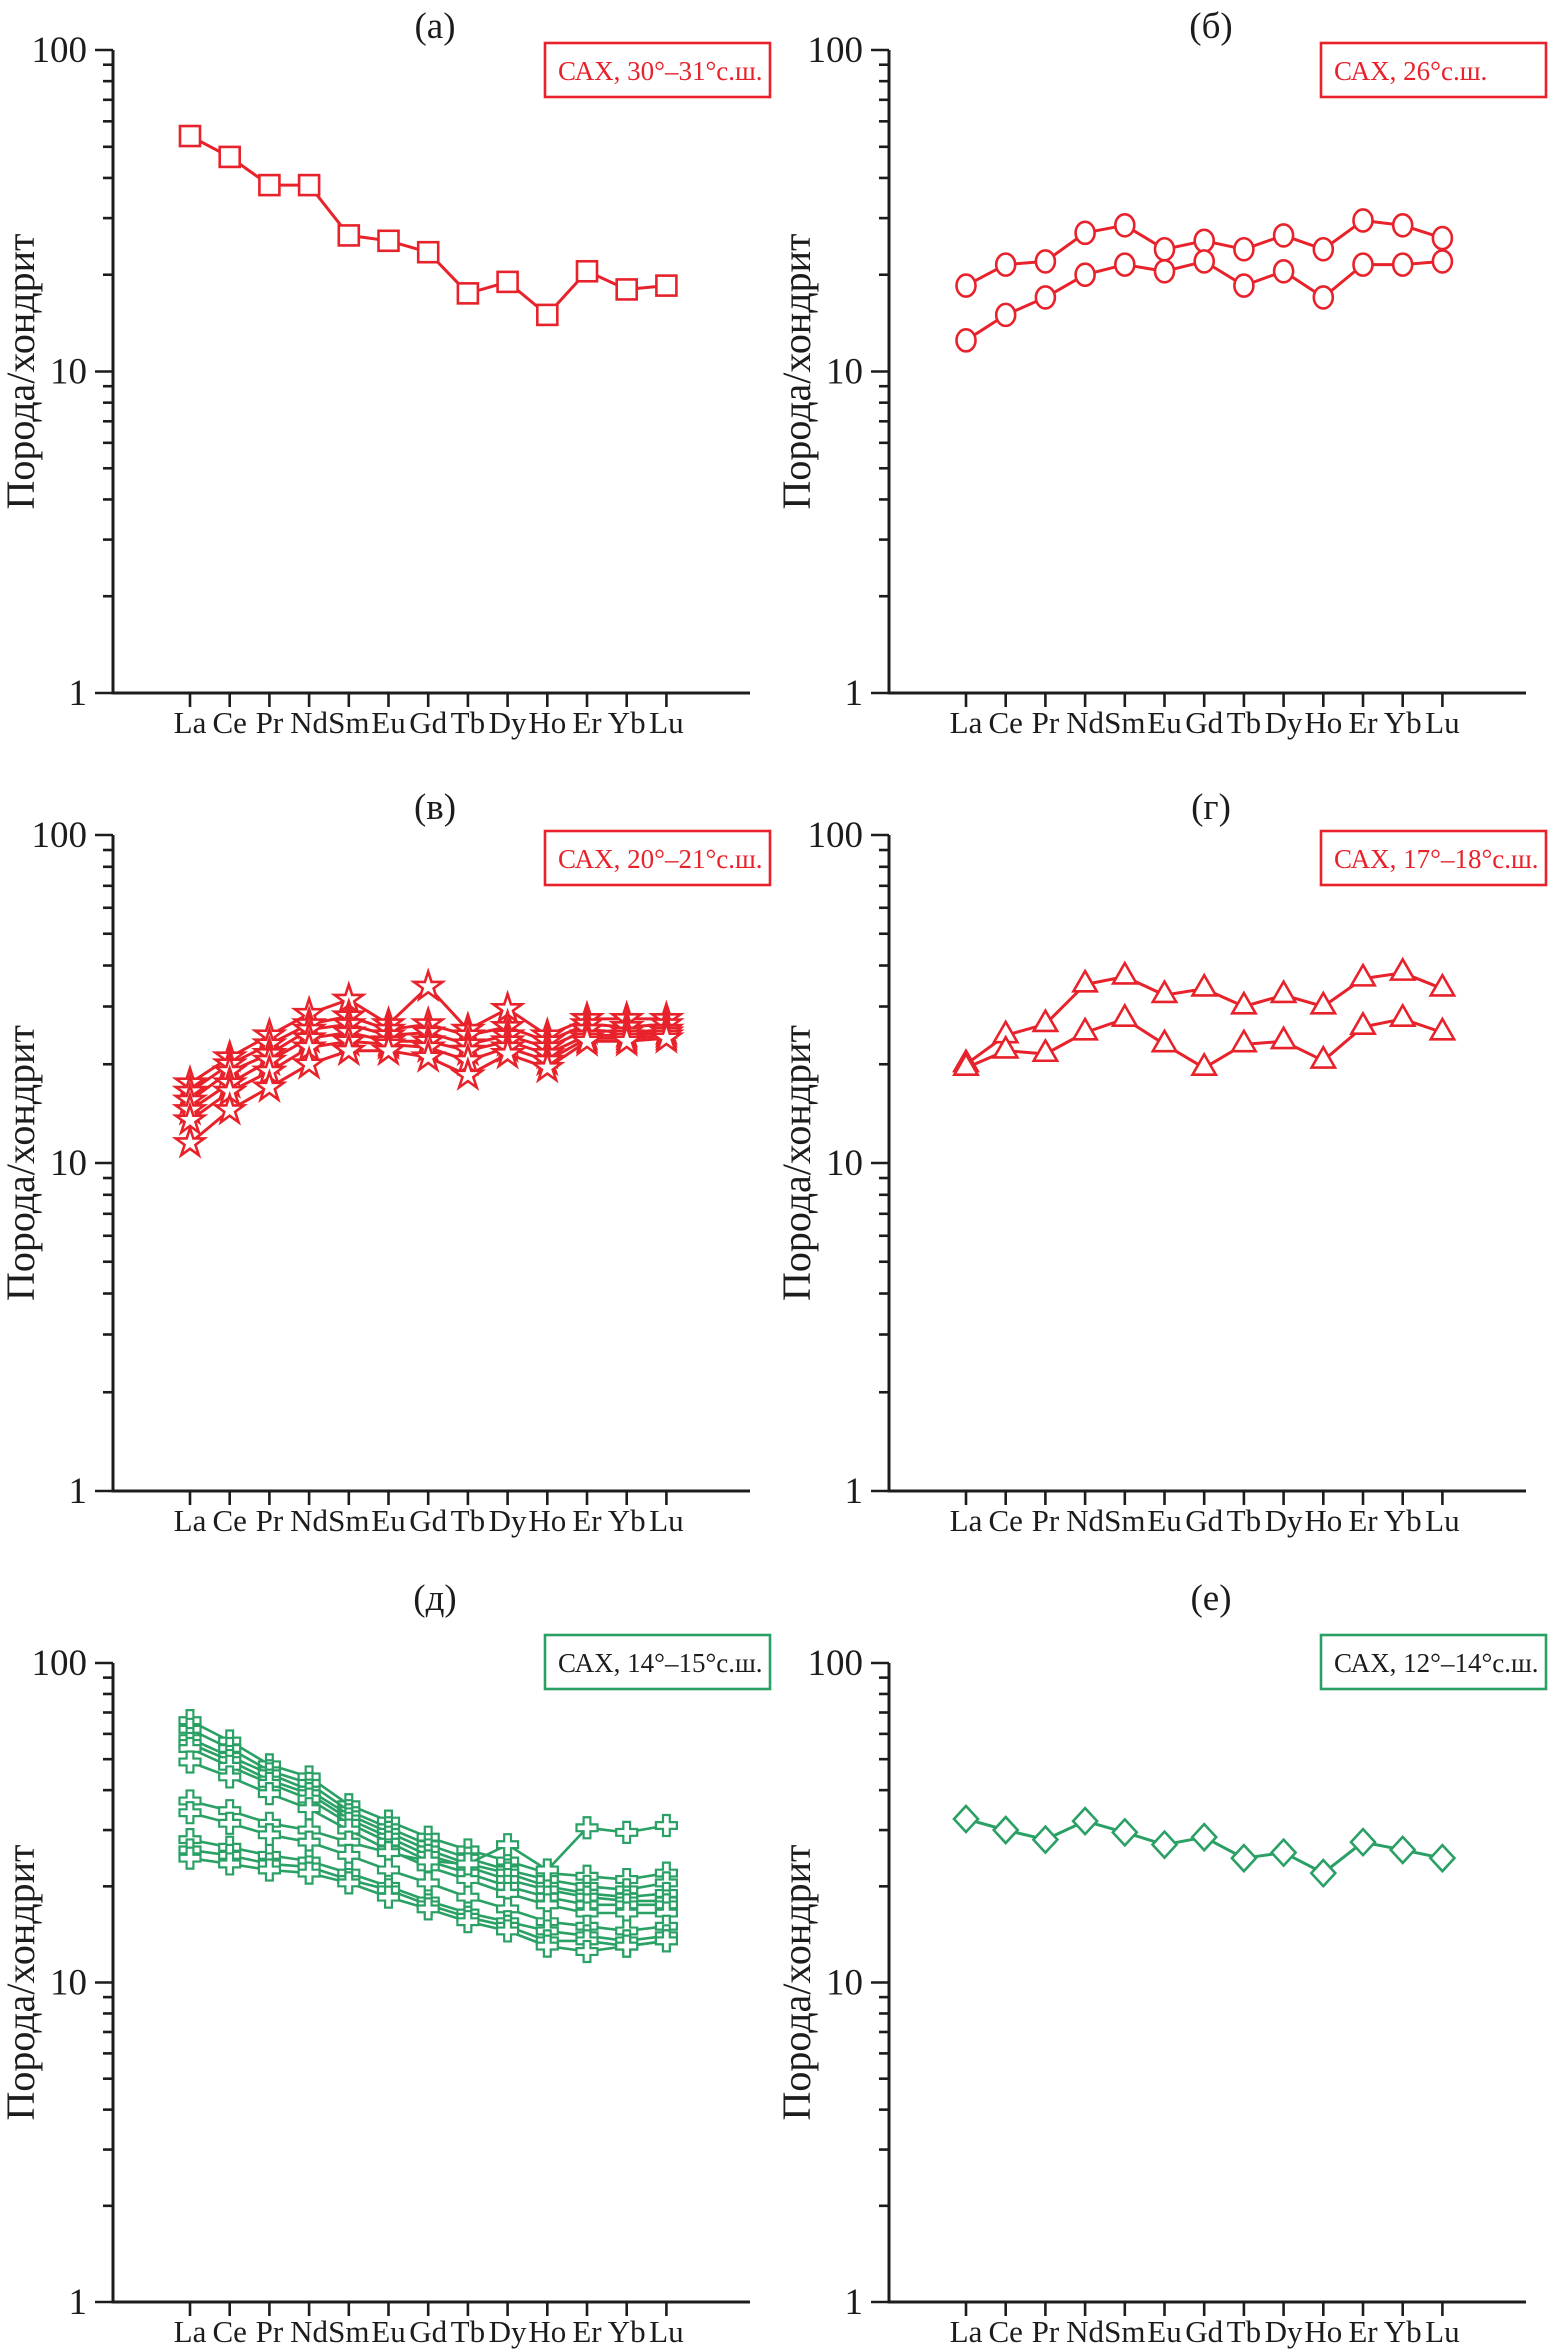 The height and width of the screenshot is (2351, 1553). Describe the element at coordinates (428, 2331) in the screenshot. I see `x-tick-label-Gd: Gd` at that location.